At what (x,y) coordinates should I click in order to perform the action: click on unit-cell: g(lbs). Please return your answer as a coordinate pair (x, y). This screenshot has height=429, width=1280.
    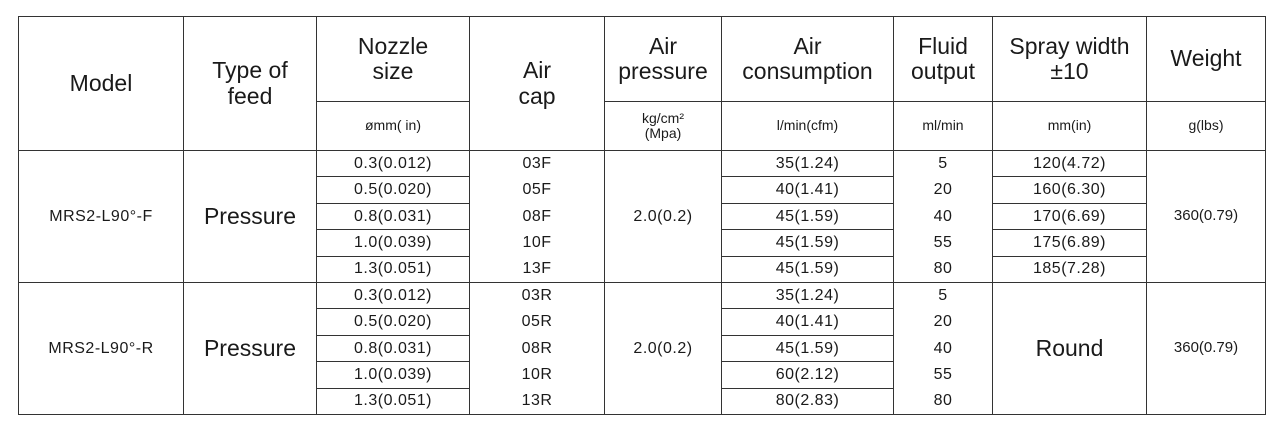
    Looking at the image, I should click on (1206, 126).